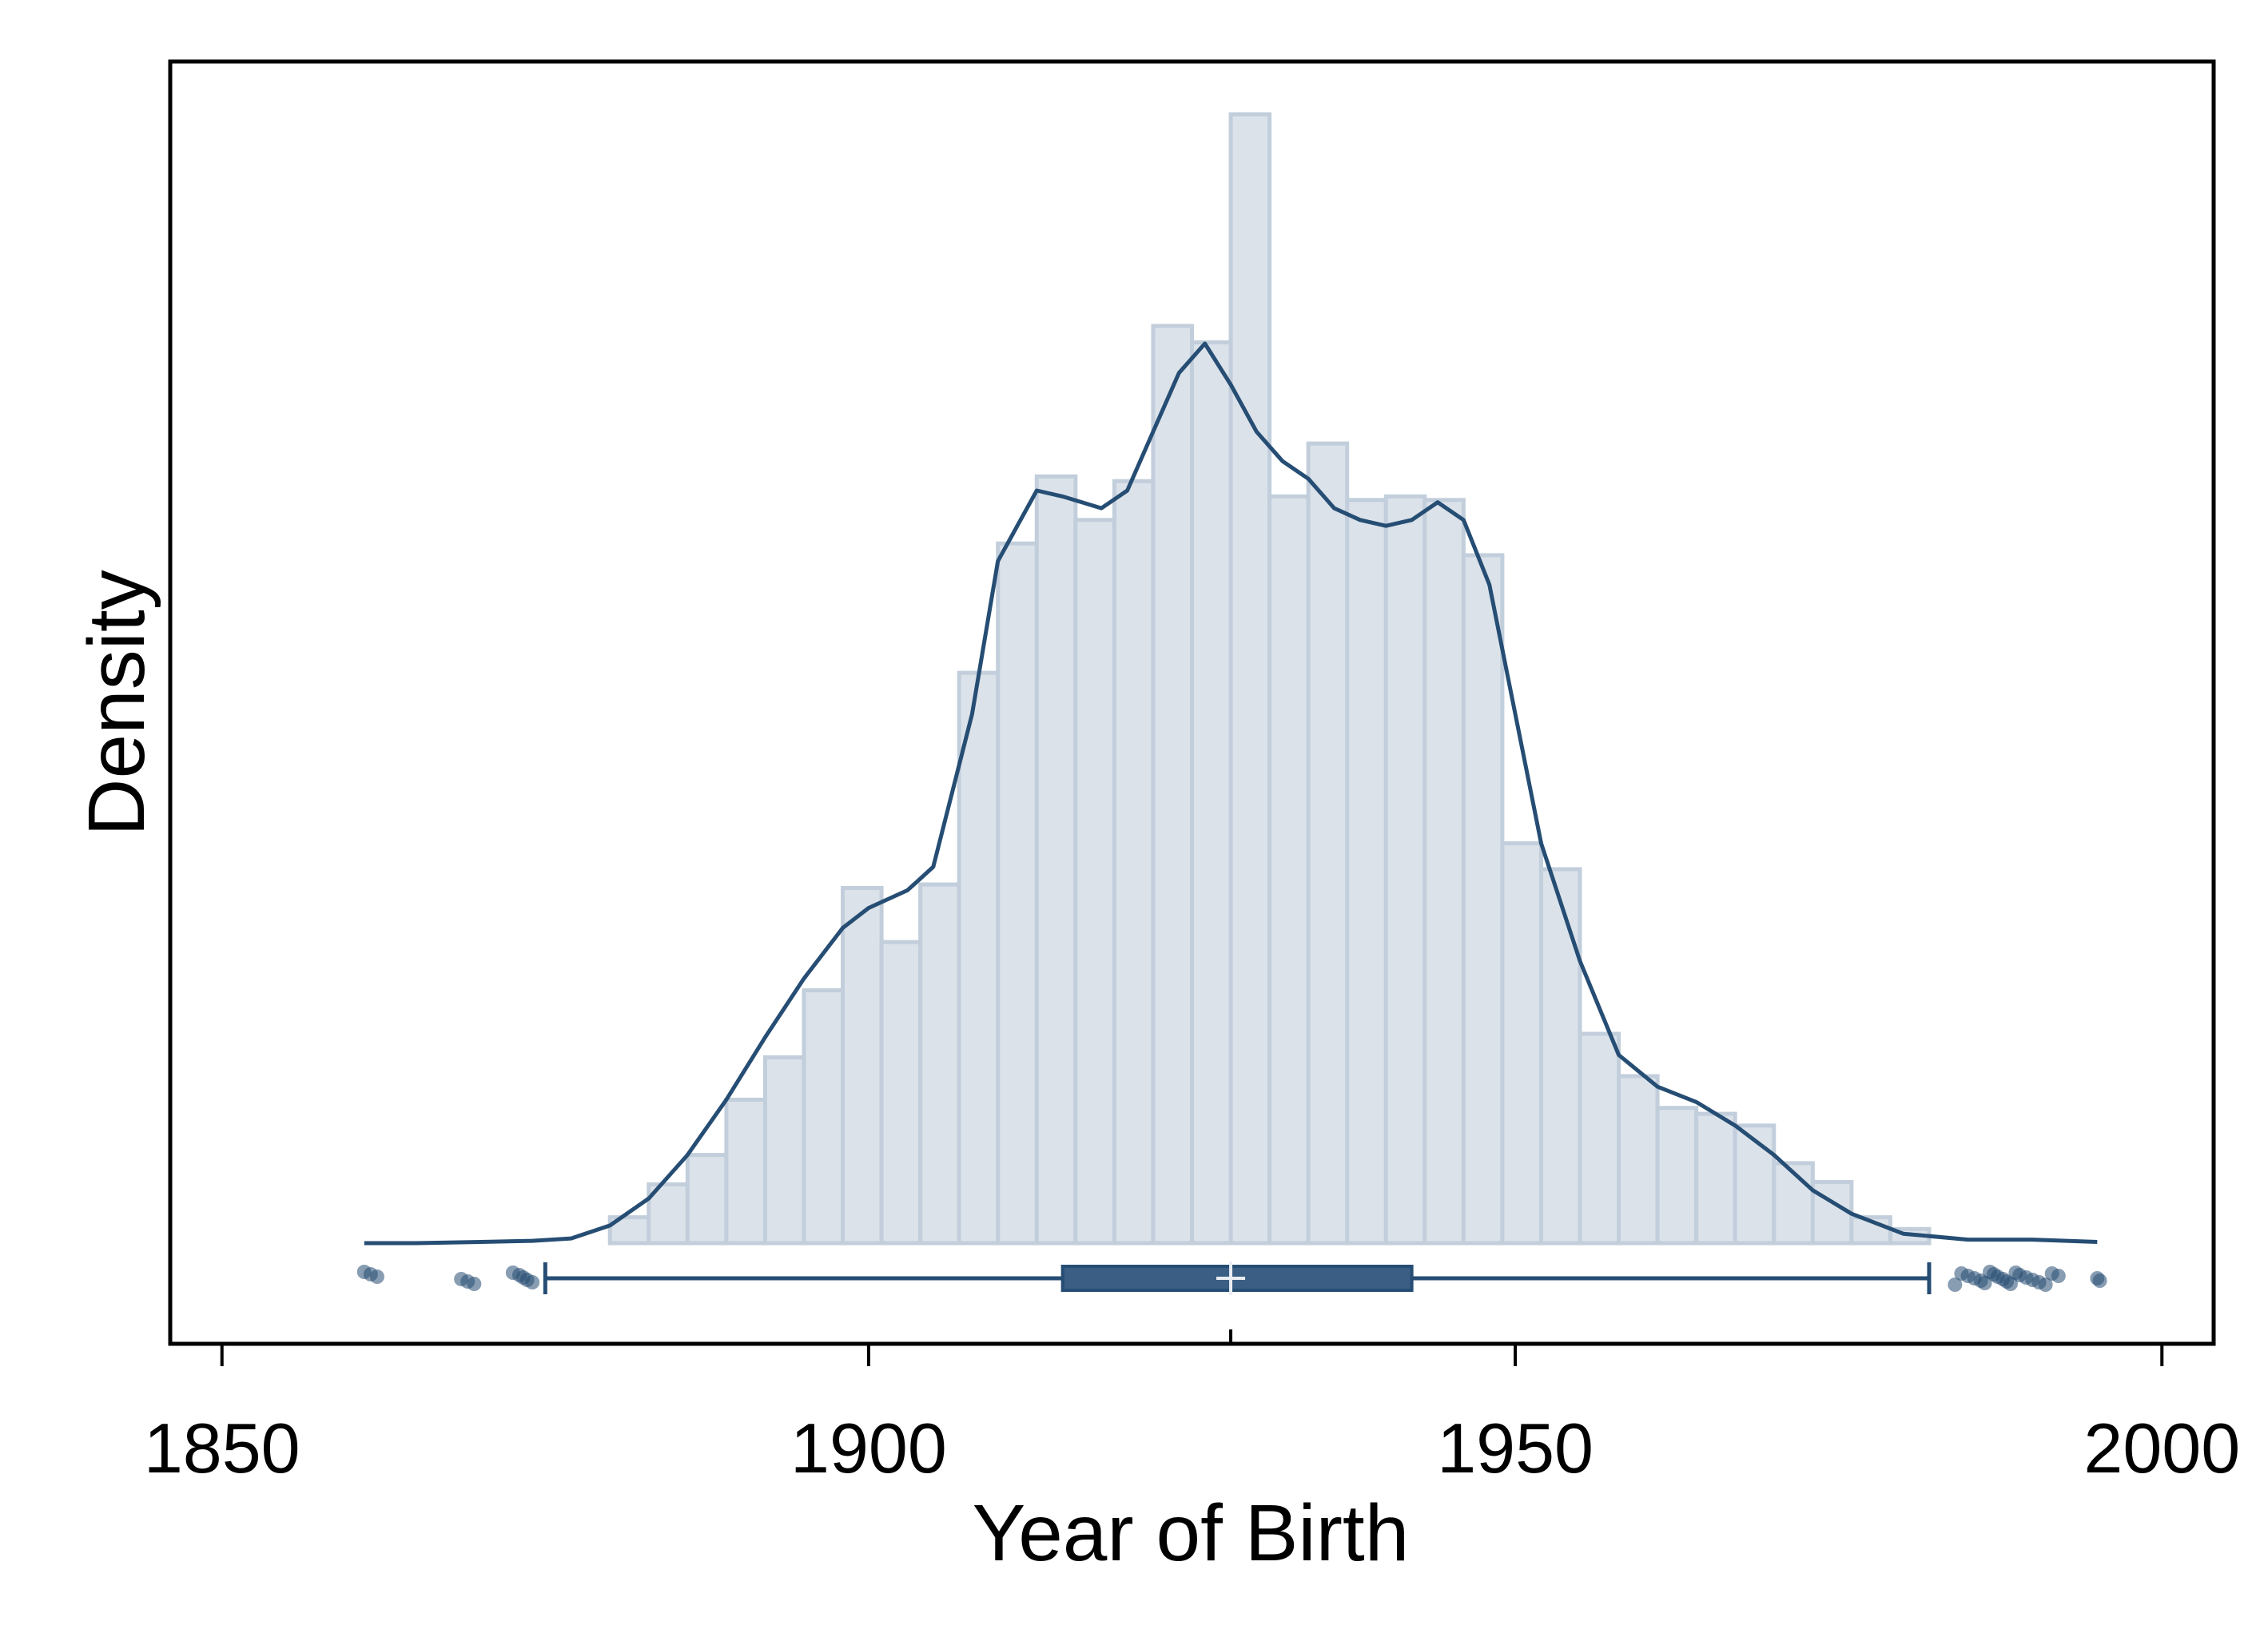  Describe the element at coordinates (868, 1448) in the screenshot. I see `x-tick-label: 1900` at that location.